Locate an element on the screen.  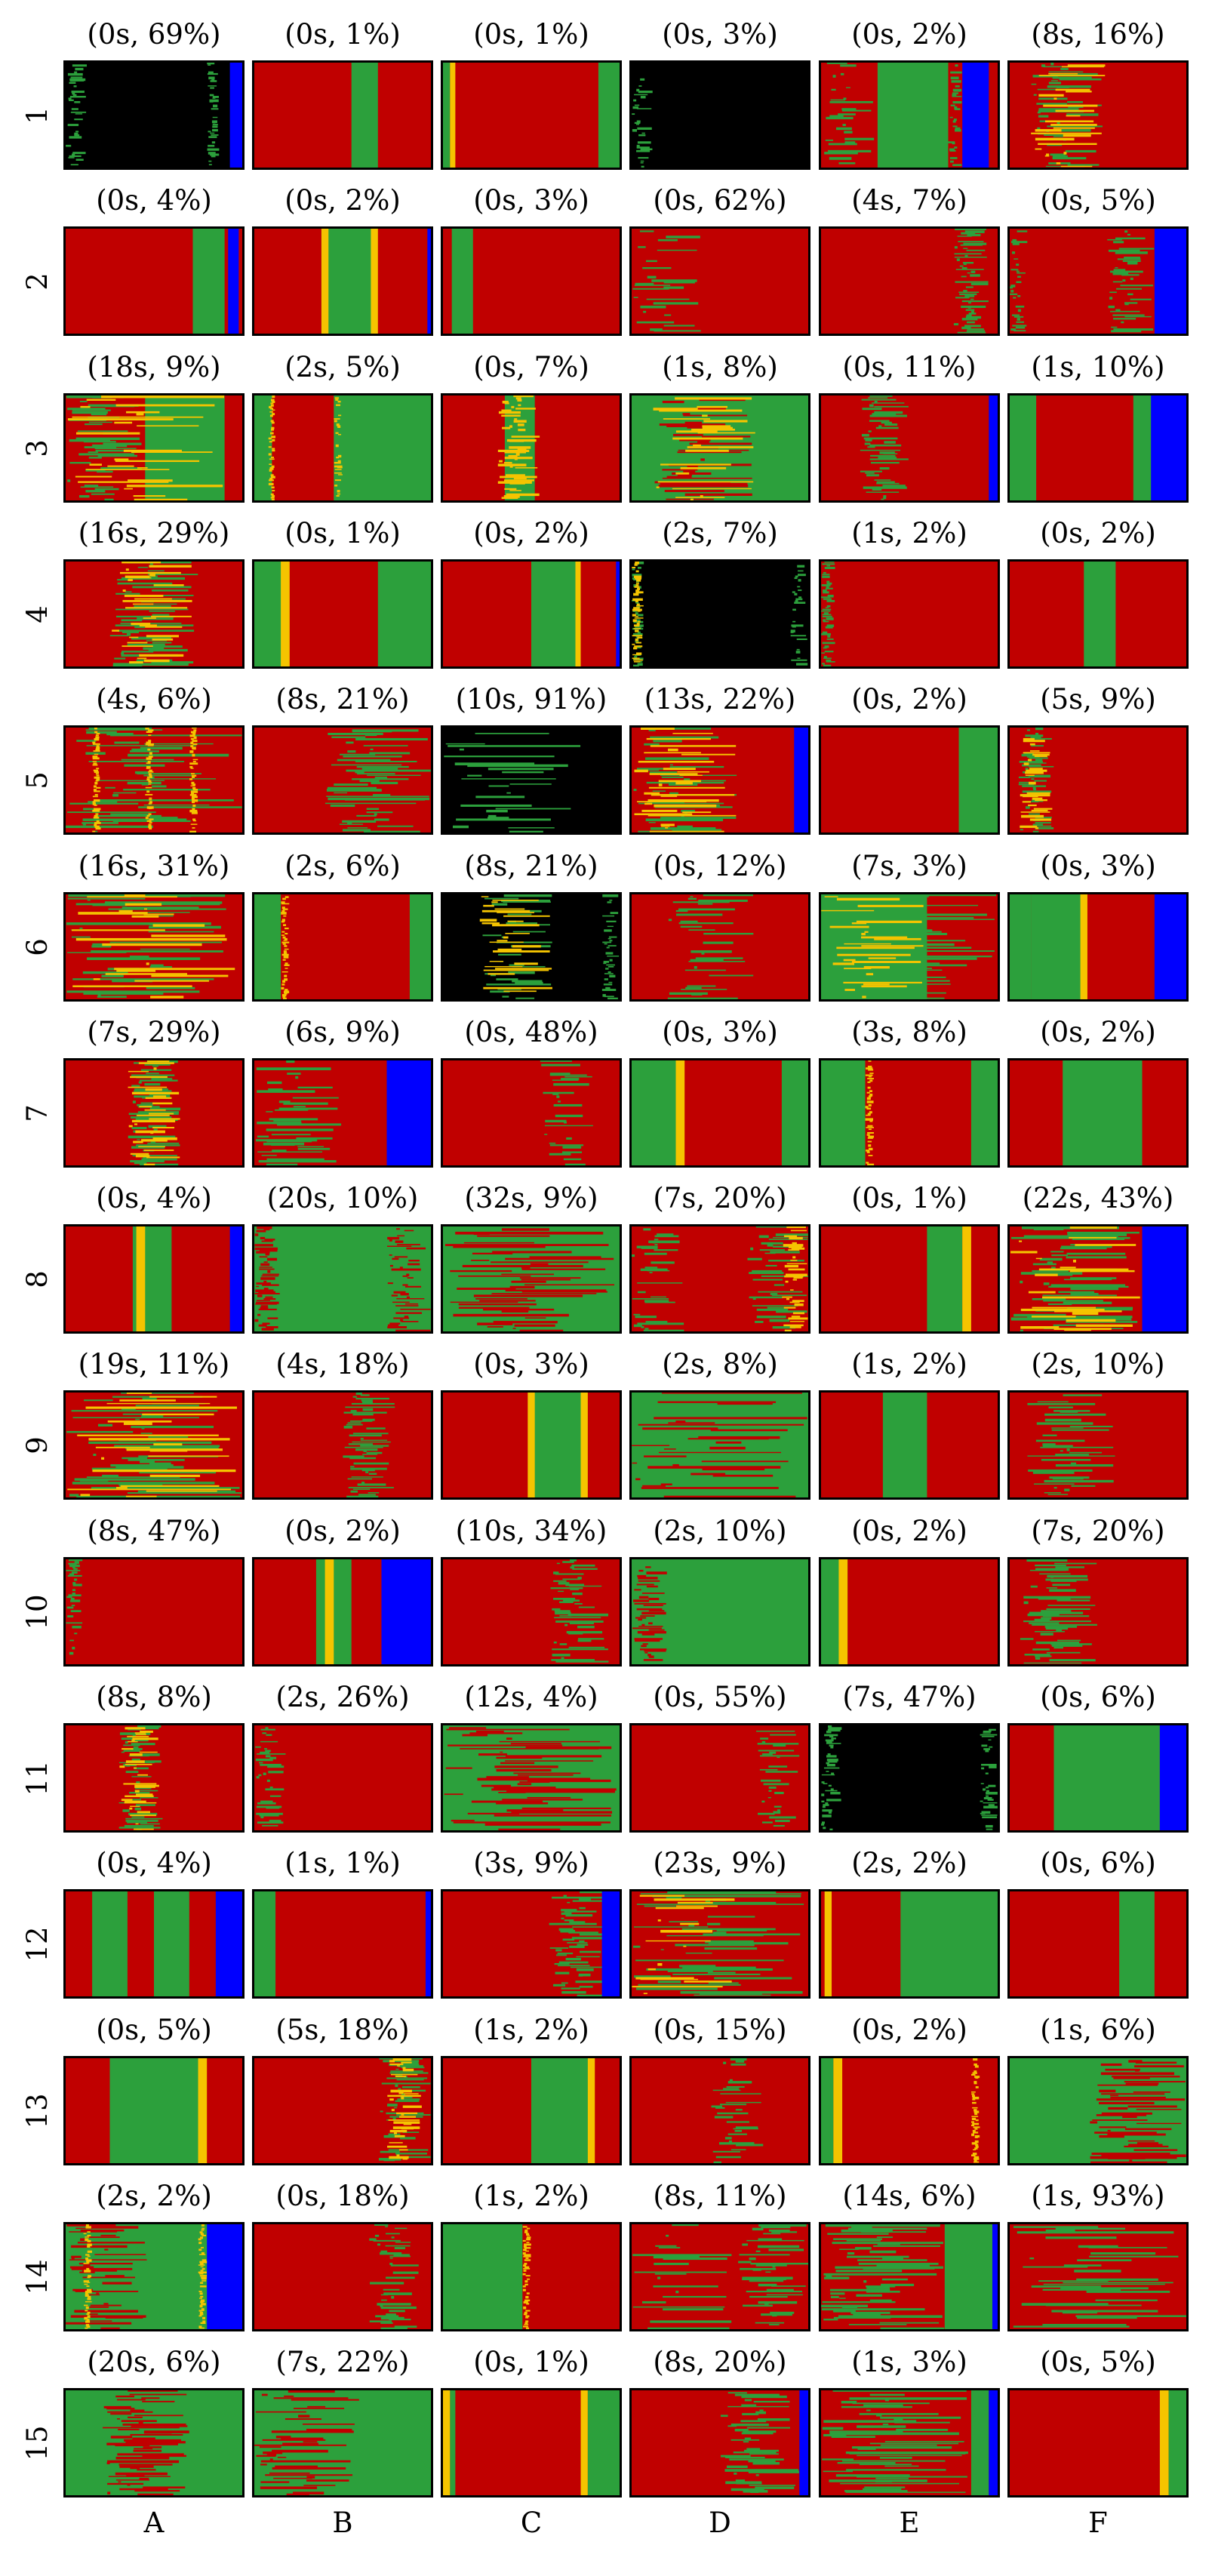
panel-title: (8s, 8%) is located at coordinates (154, 1697).